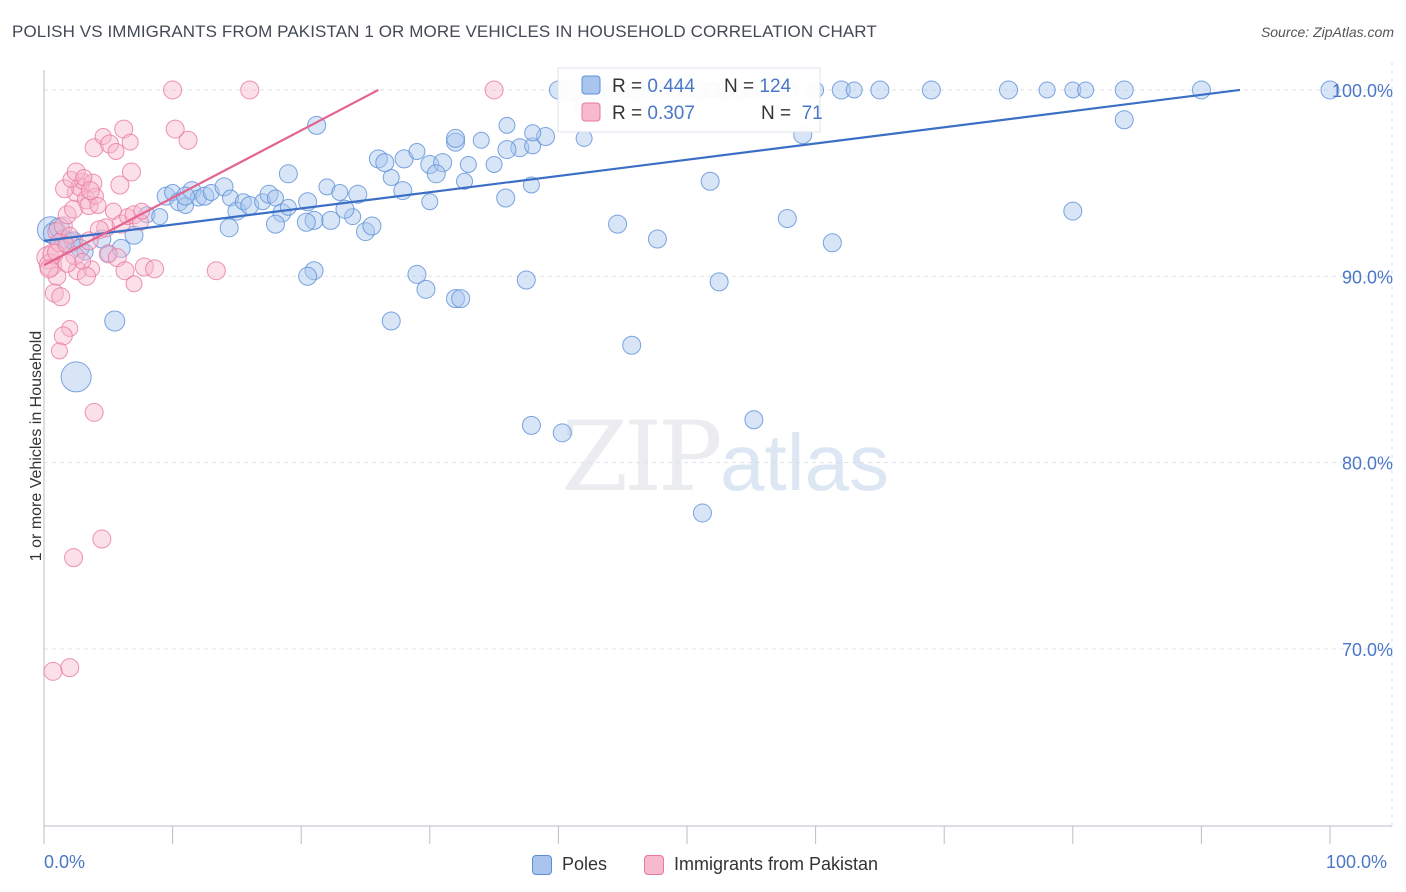  Describe the element at coordinates (1327, 32) in the screenshot. I see `source-credit: Source: ZipAtlas.com` at that location.